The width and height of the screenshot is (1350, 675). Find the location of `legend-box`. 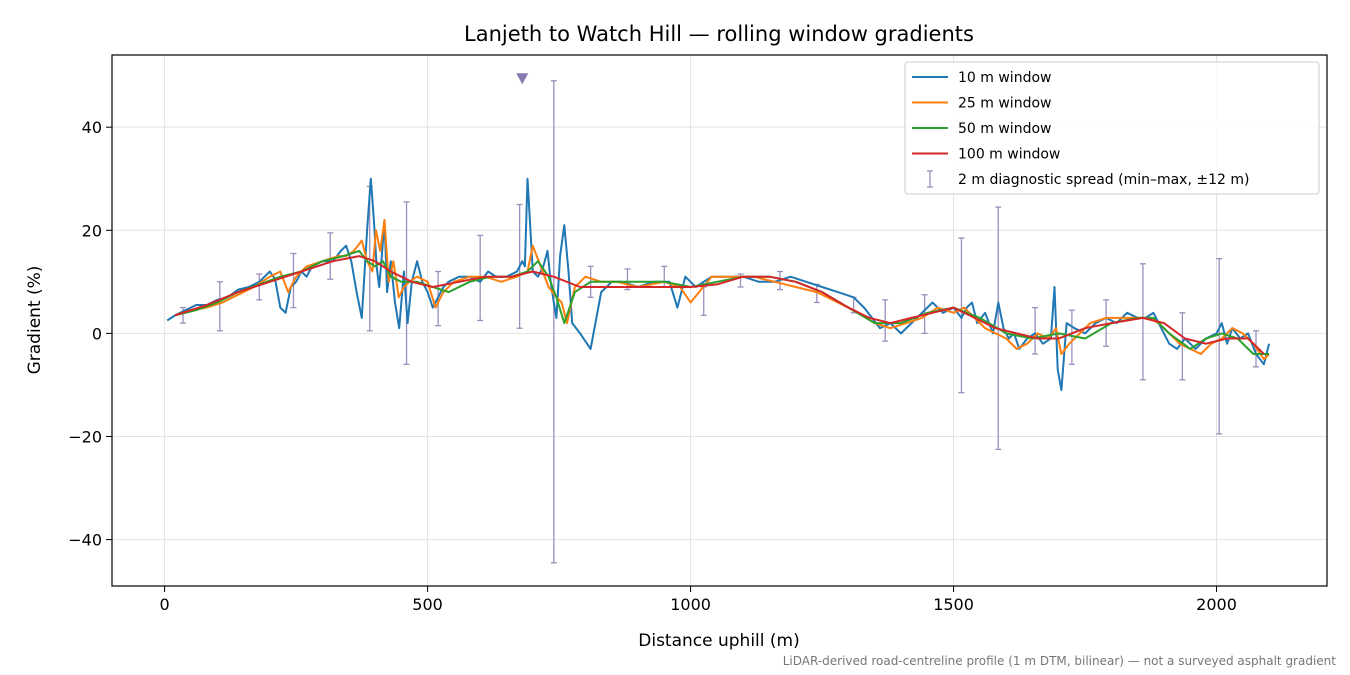

legend-box is located at coordinates (1112, 128).